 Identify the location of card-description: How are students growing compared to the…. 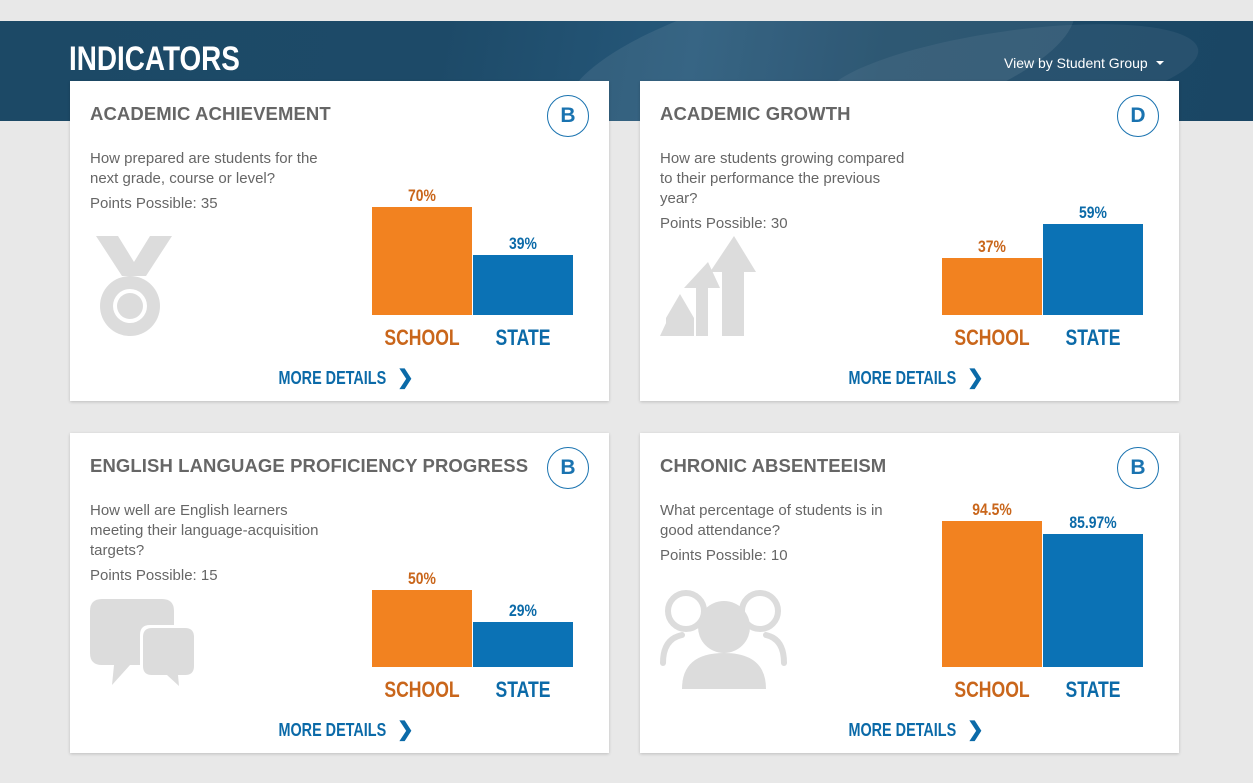
(782, 178).